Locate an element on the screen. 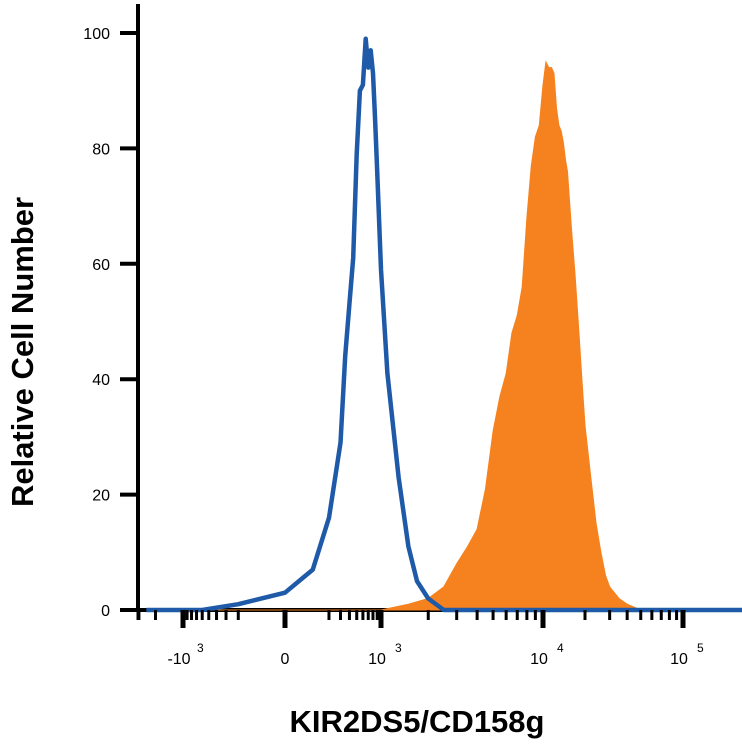 The height and width of the screenshot is (746, 742). y-axis-ticks: 0 20 40 60 80 100 is located at coordinates (110, 323).